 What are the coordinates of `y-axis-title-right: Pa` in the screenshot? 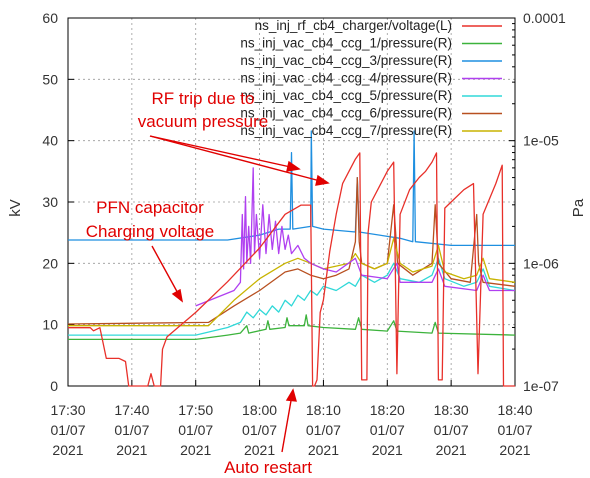 It's located at (578, 207).